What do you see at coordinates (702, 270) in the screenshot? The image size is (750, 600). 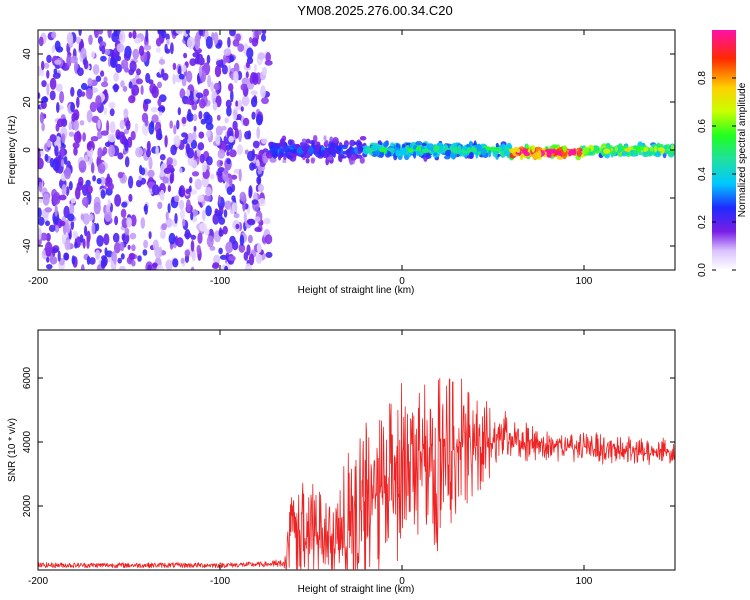 I see `colorbar-tick-label: 0.0` at bounding box center [702, 270].